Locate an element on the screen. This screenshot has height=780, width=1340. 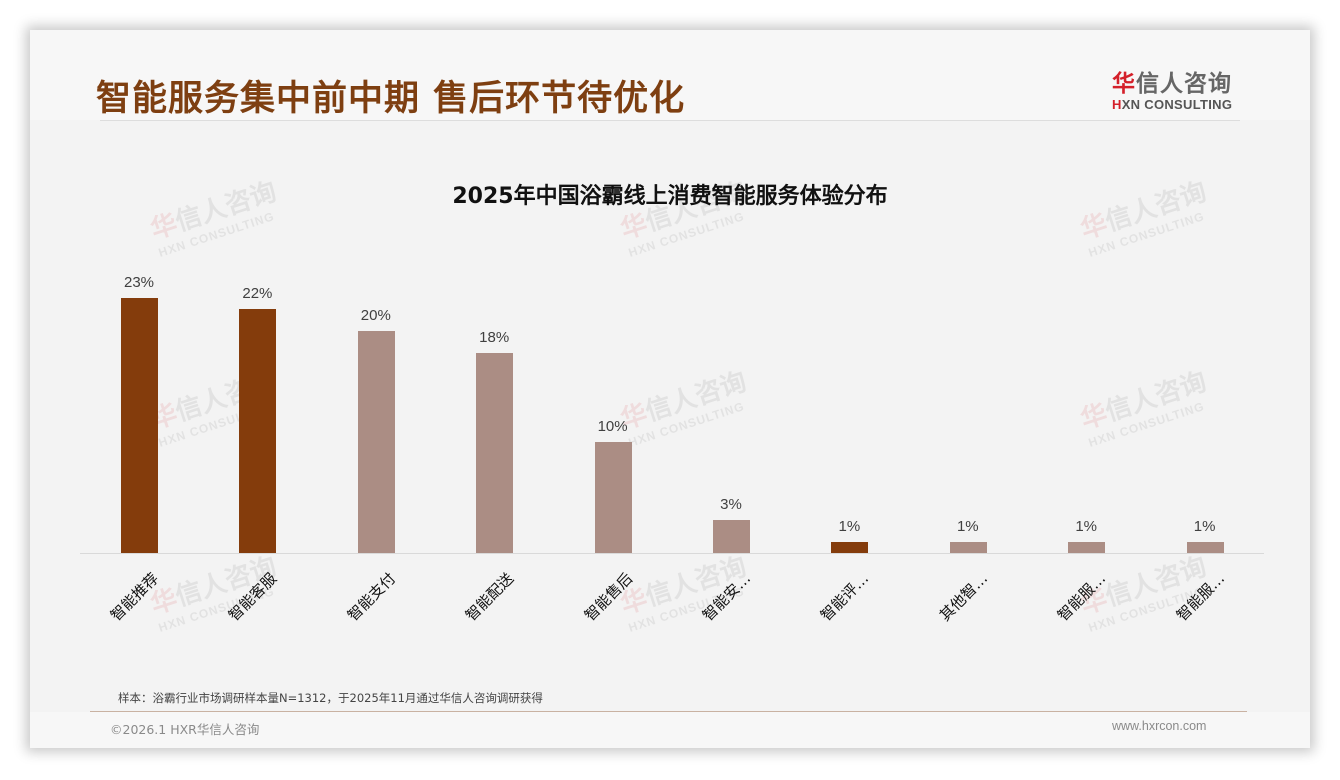
logo-english: HXN CONSULTING is located at coordinates (1177, 104).